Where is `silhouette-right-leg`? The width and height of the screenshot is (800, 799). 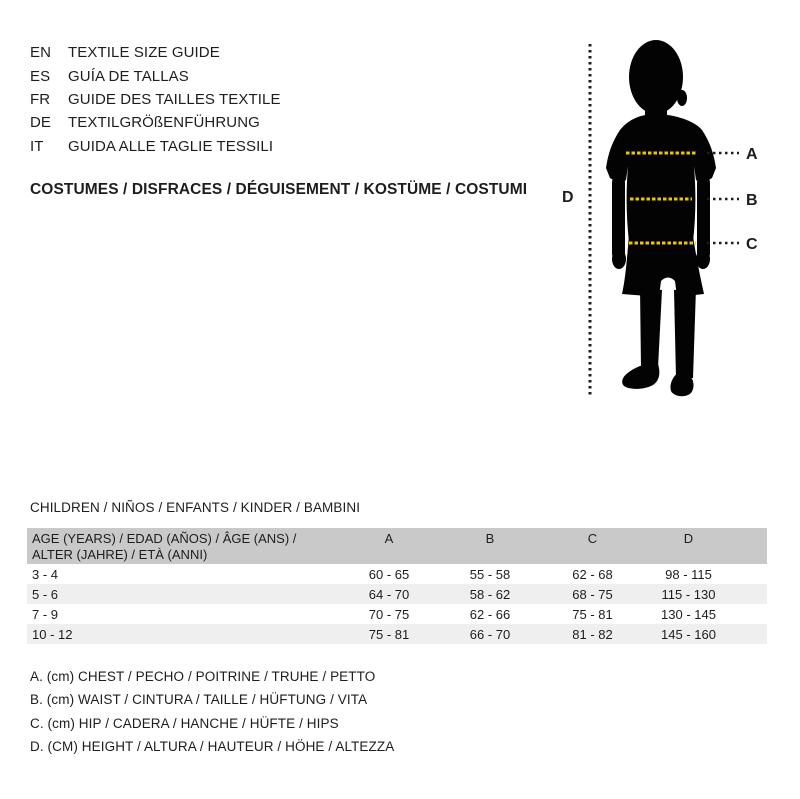
silhouette-right-leg is located at coordinates (685, 333).